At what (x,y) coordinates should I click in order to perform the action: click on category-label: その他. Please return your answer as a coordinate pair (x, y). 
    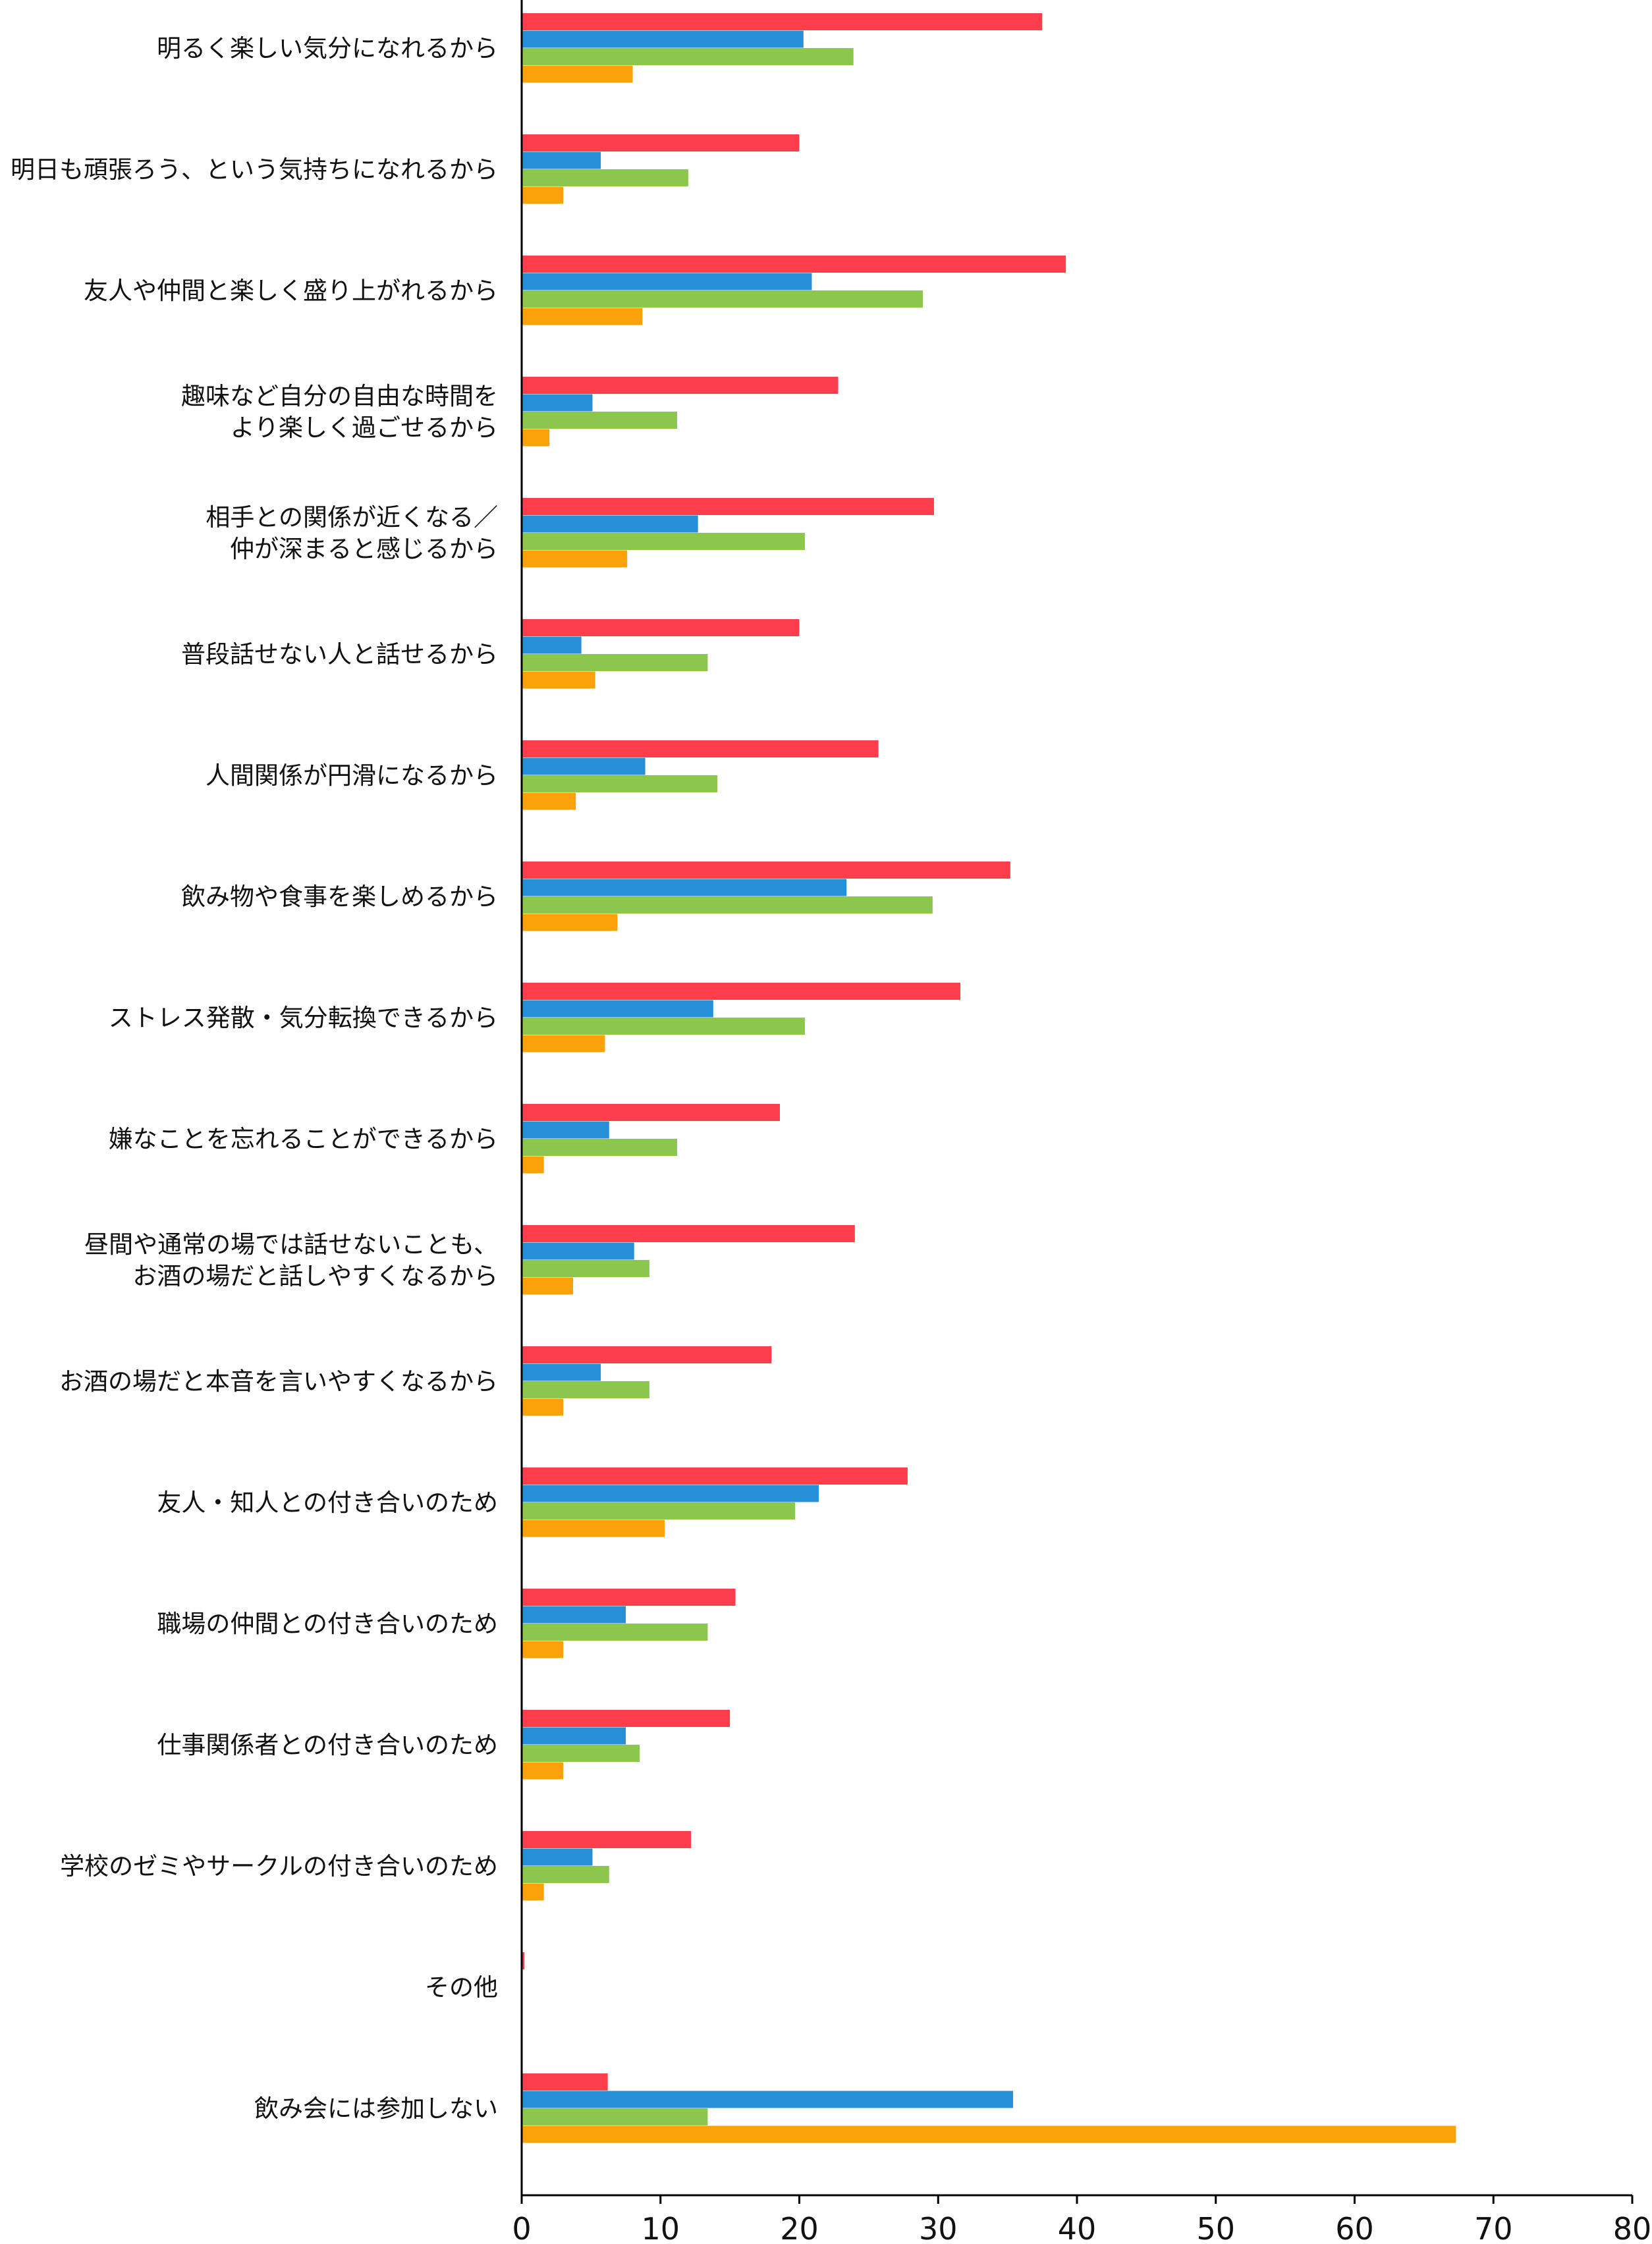
    Looking at the image, I should click on (462, 1988).